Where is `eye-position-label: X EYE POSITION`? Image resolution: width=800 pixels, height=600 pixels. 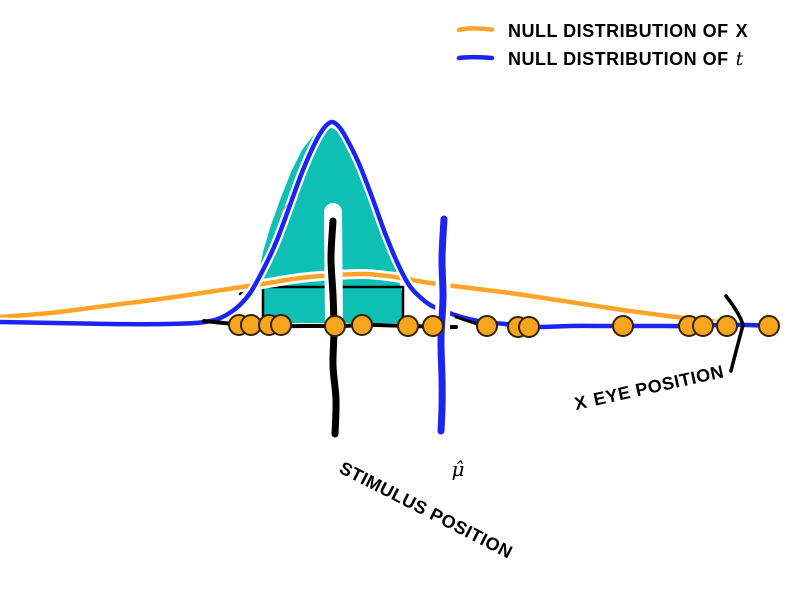
eye-position-label: X EYE POSITION is located at coordinates (649, 387).